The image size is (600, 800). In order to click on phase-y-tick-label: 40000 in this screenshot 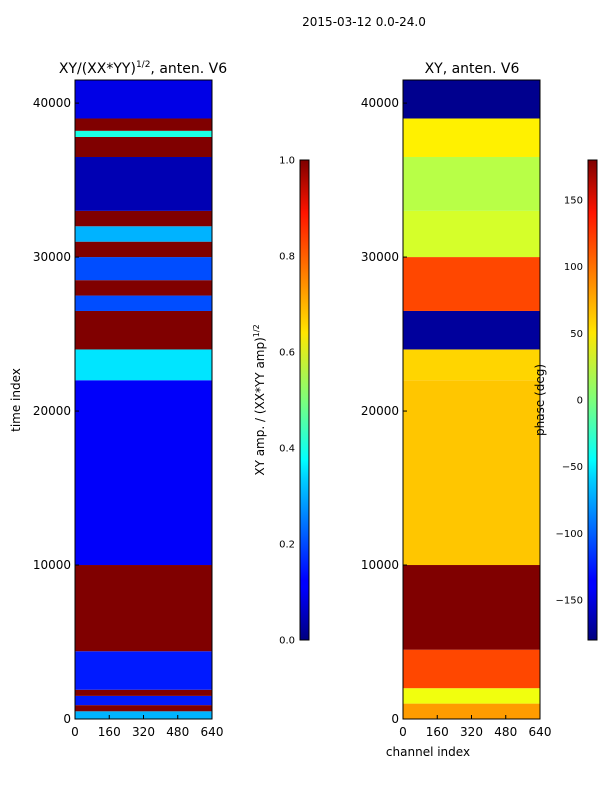, I will do `click(380, 103)`.